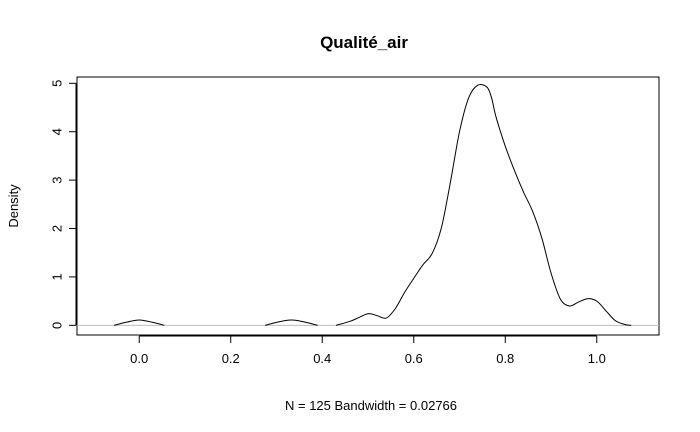 This screenshot has width=700, height=432. What do you see at coordinates (57, 228) in the screenshot?
I see `y-tick-label: 2` at bounding box center [57, 228].